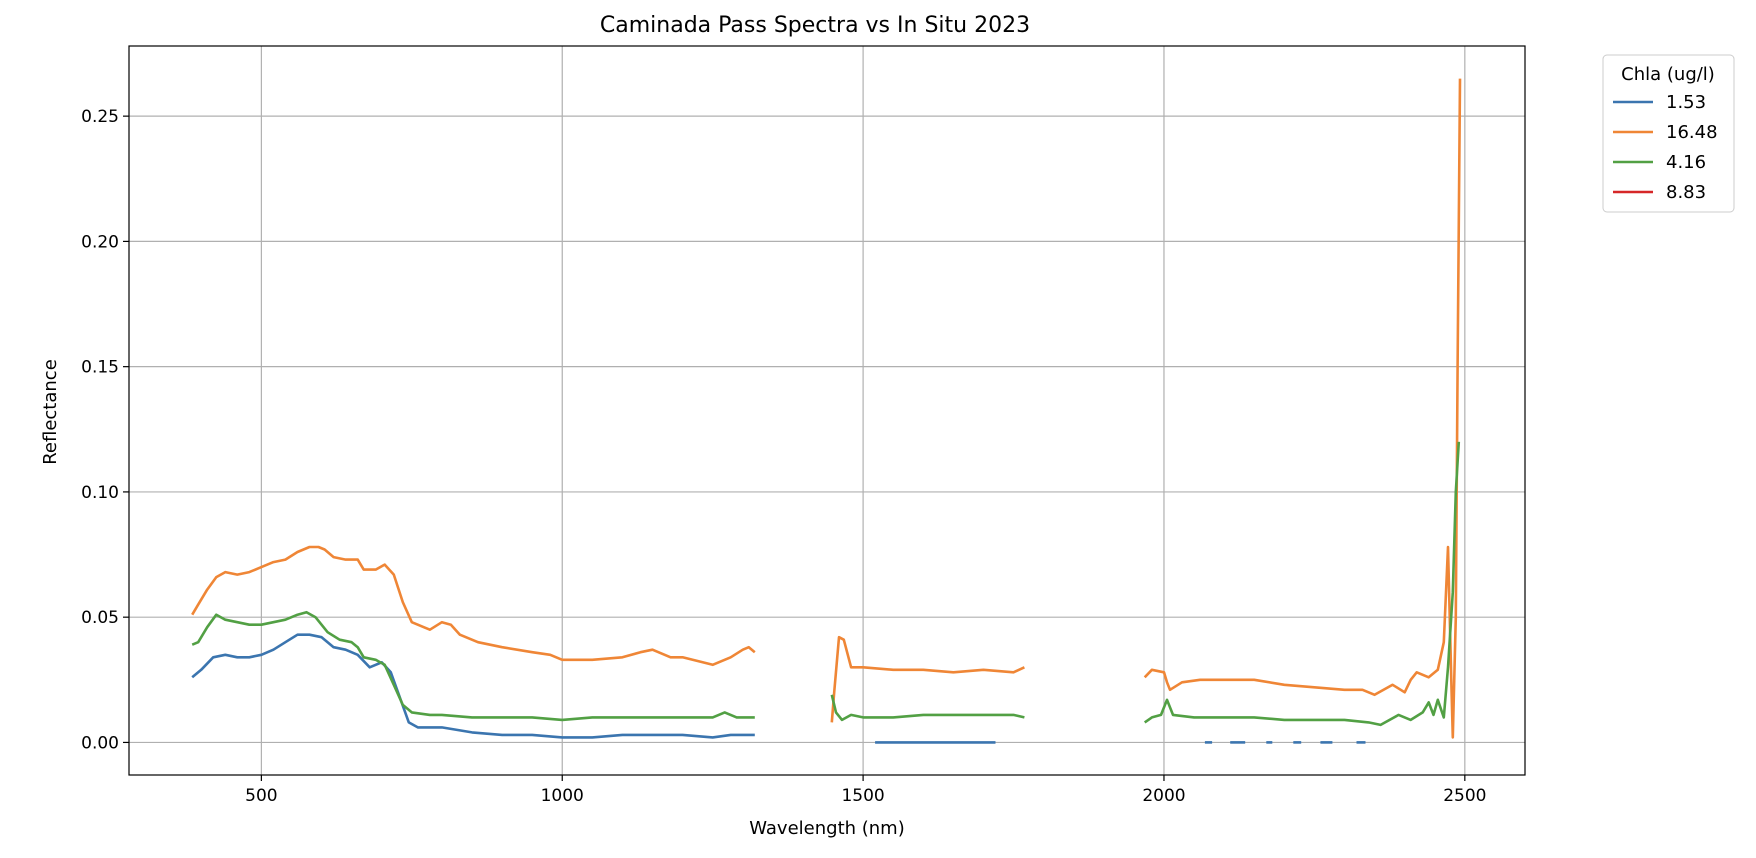 Image resolution: width=1756 pixels, height=858 pixels. Describe the element at coordinates (100, 242) in the screenshot. I see `y-tick-label: 0.20` at that location.